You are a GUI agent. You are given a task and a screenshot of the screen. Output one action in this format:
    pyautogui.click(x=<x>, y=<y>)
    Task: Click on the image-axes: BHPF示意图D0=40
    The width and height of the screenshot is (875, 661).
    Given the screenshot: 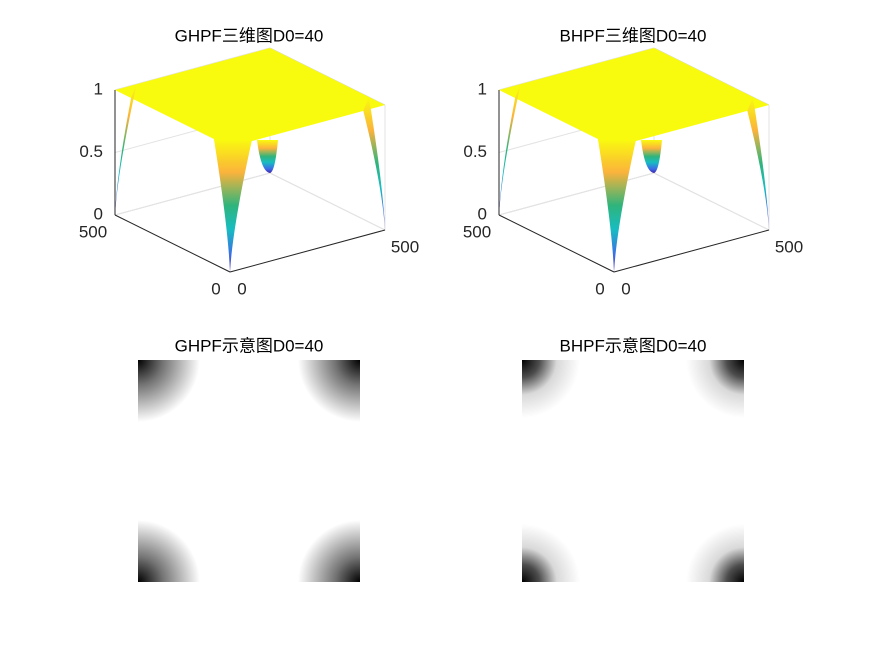 What is the action you would take?
    pyautogui.click(x=633, y=459)
    